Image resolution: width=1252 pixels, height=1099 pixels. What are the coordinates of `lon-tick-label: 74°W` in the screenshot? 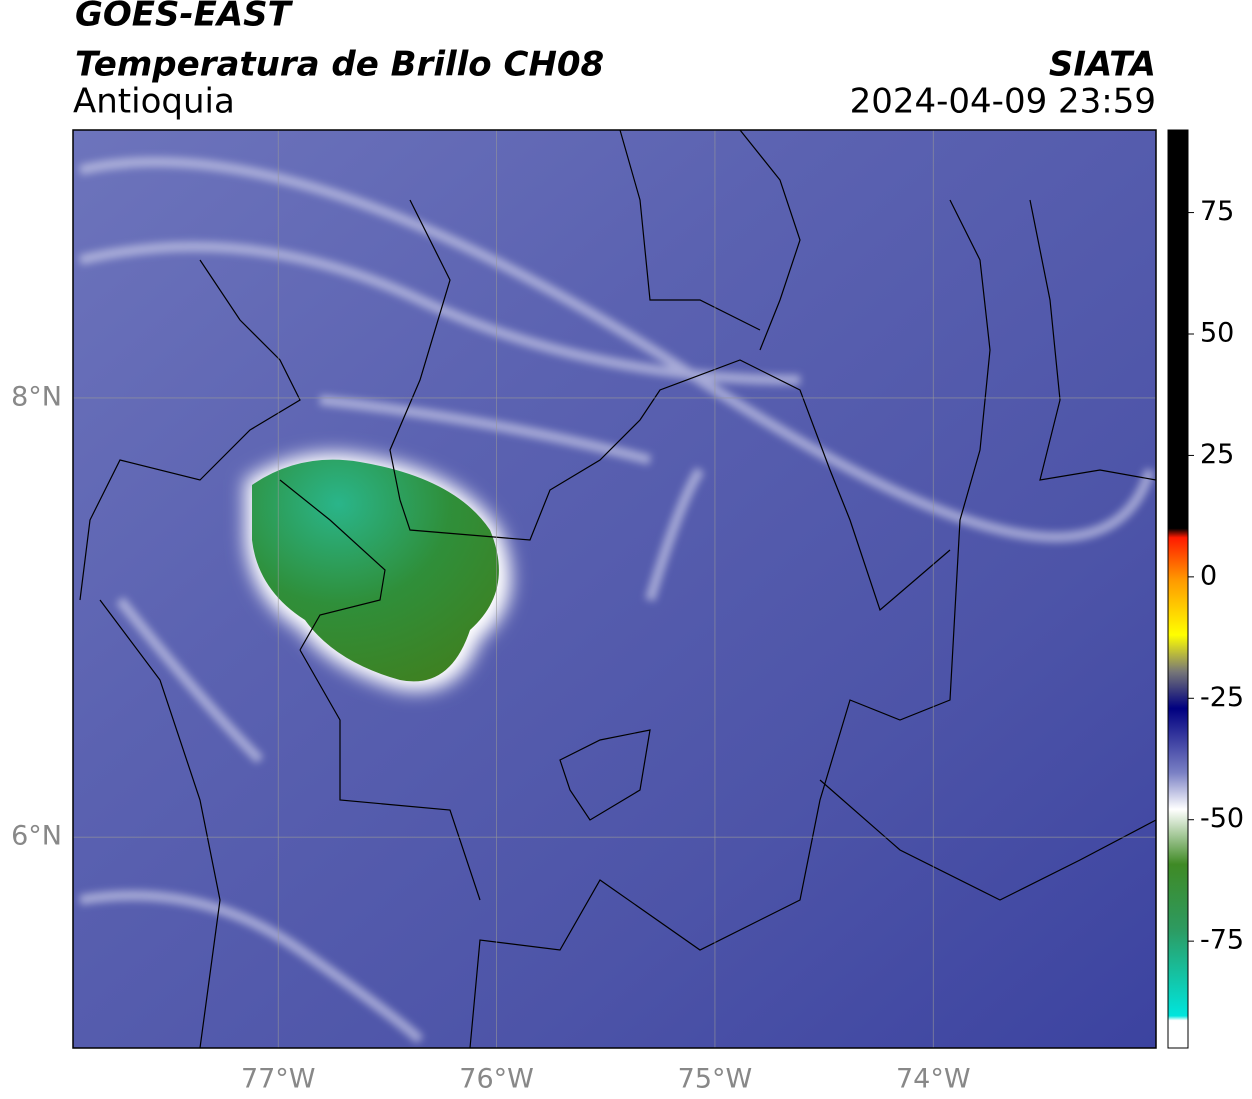 It's located at (933, 1079).